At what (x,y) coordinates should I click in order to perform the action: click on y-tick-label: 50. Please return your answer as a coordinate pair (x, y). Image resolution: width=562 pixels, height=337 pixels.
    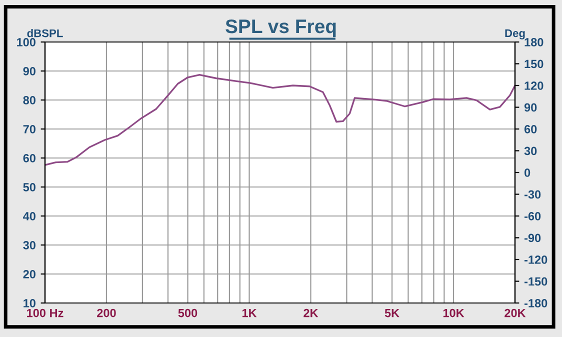
    Looking at the image, I should click on (29, 187).